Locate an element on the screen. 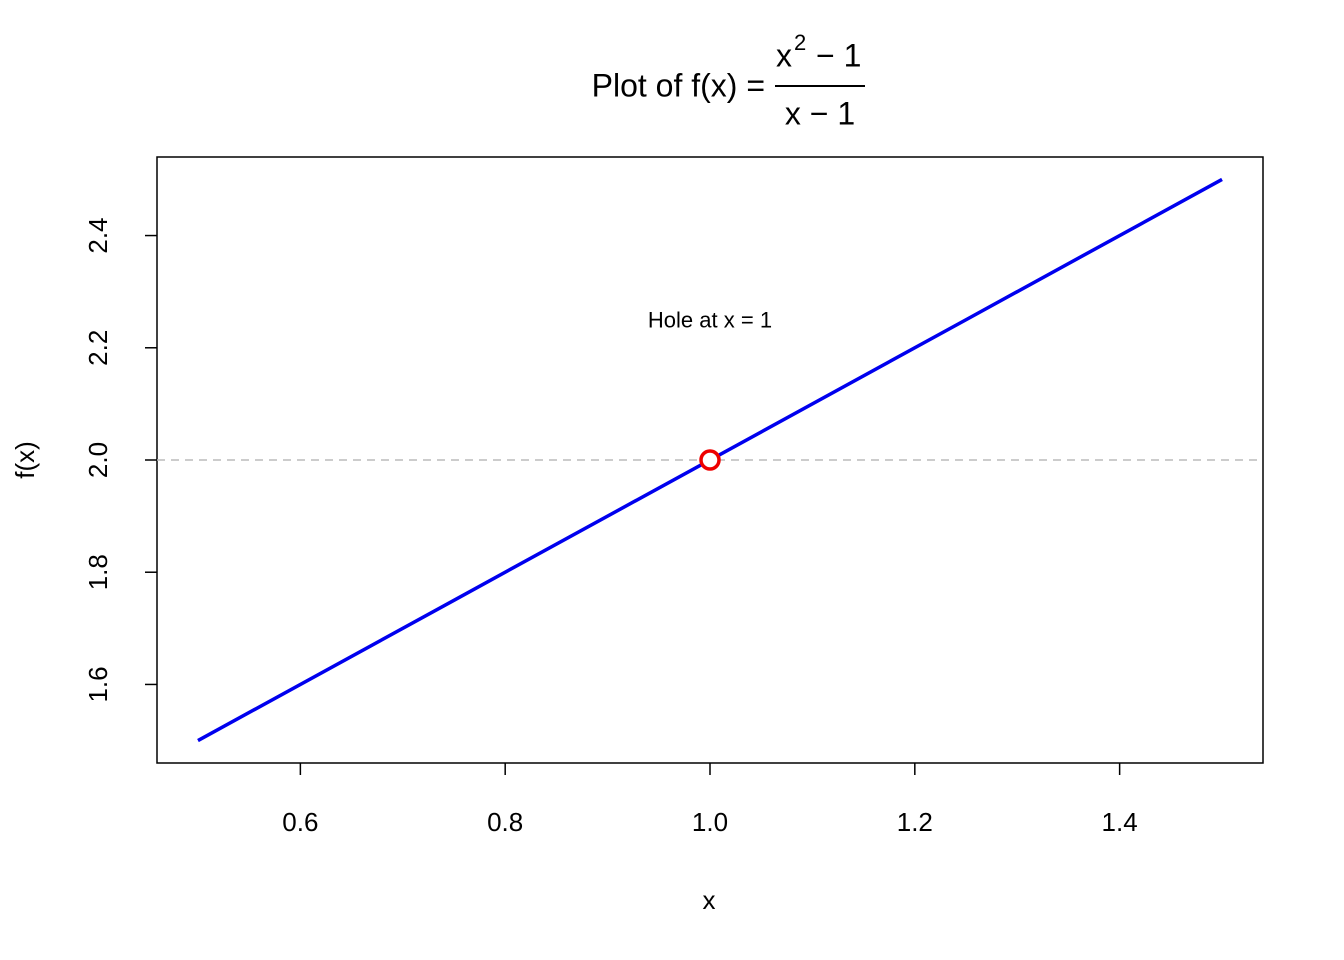  x-tick-label: 0.8 is located at coordinates (505, 822).